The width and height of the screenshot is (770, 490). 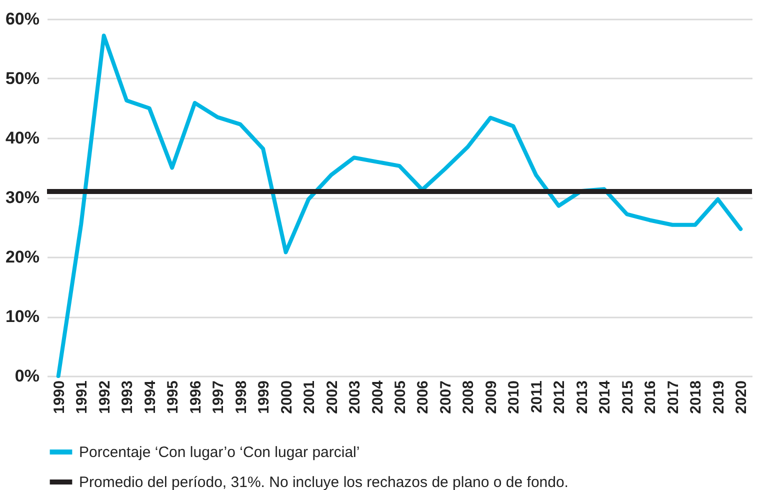 What do you see at coordinates (696, 397) in the screenshot?
I see `x-tick-label: 2018` at bounding box center [696, 397].